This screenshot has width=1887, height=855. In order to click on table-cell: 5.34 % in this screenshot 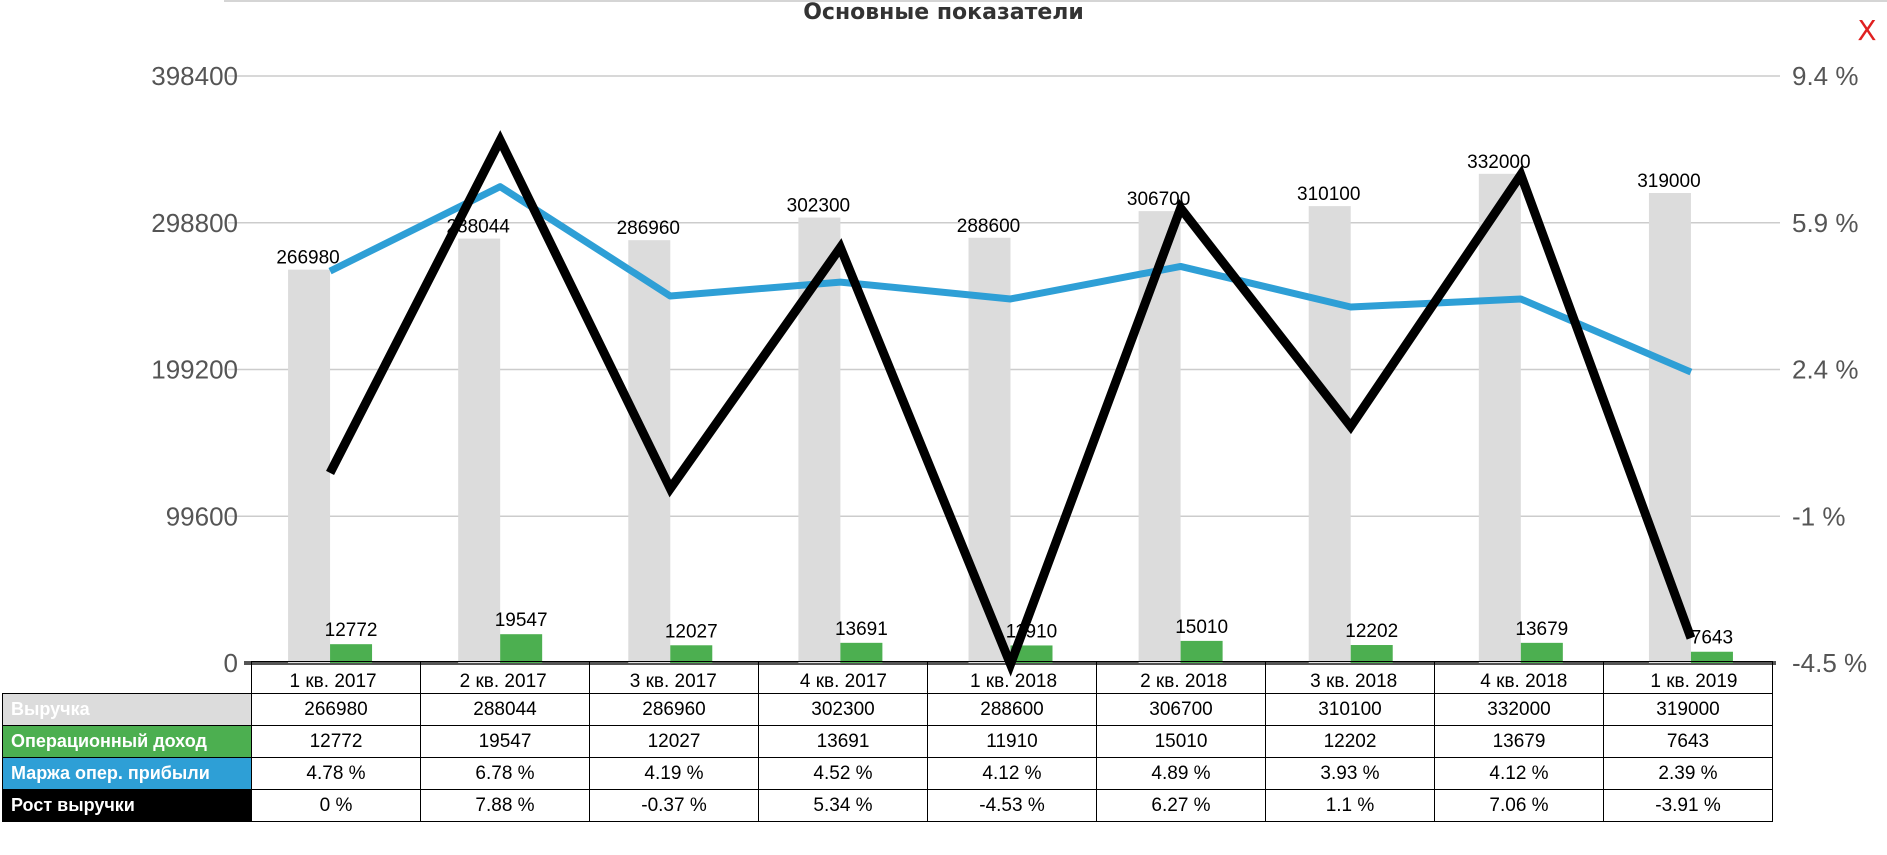, I will do `click(843, 805)`.